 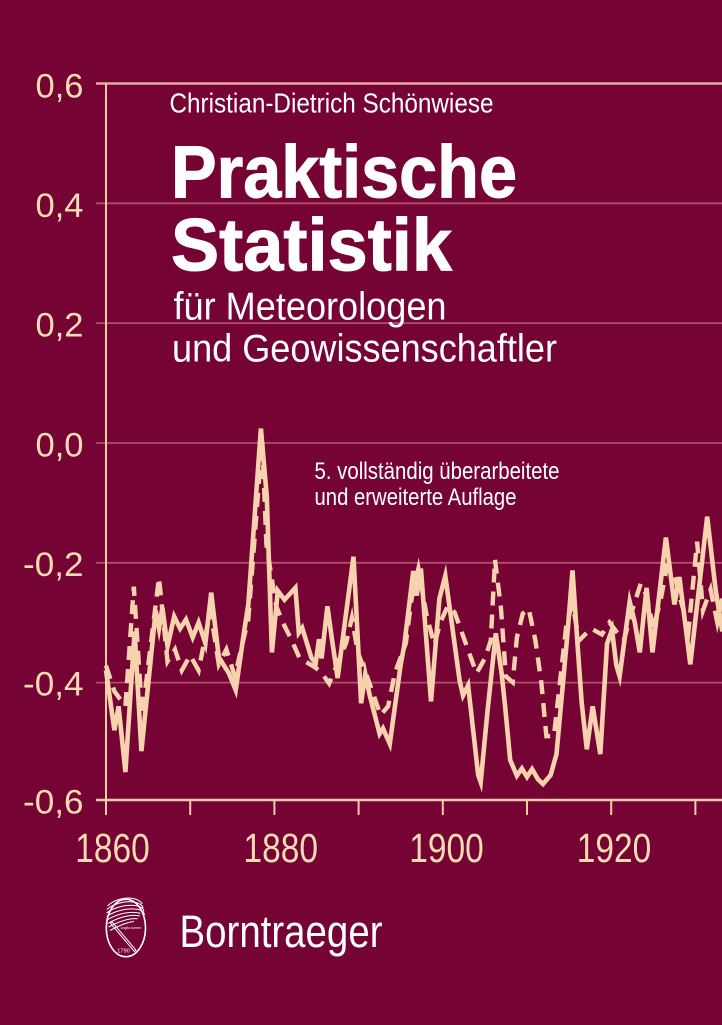 I want to click on svg-text: -0,4, so click(x=53, y=685).